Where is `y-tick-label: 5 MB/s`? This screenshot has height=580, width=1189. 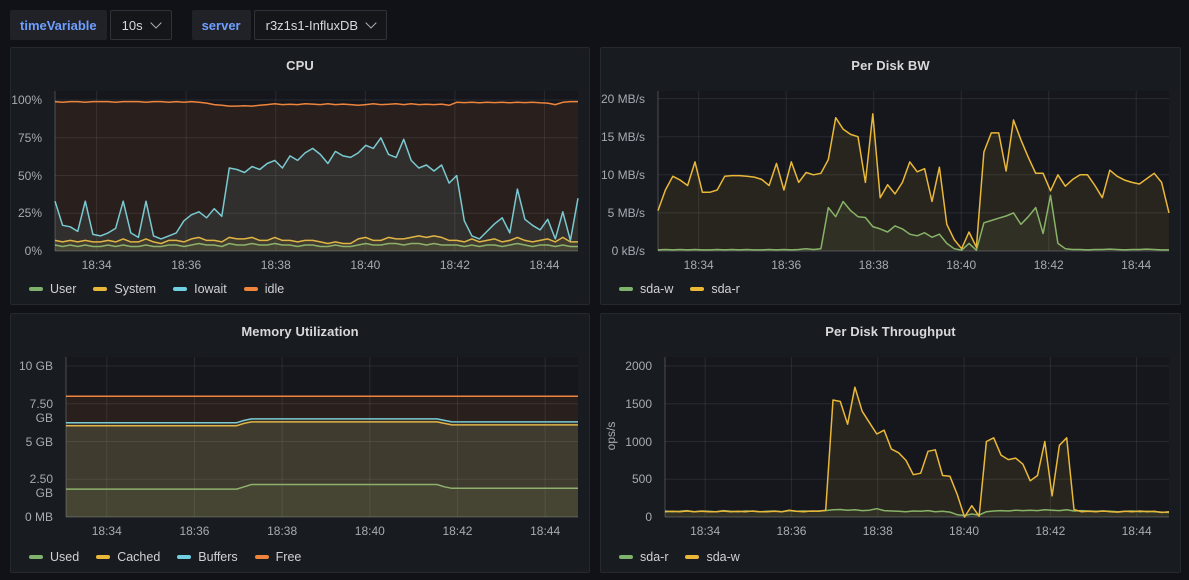
y-tick-label: 5 MB/s is located at coordinates (626, 212).